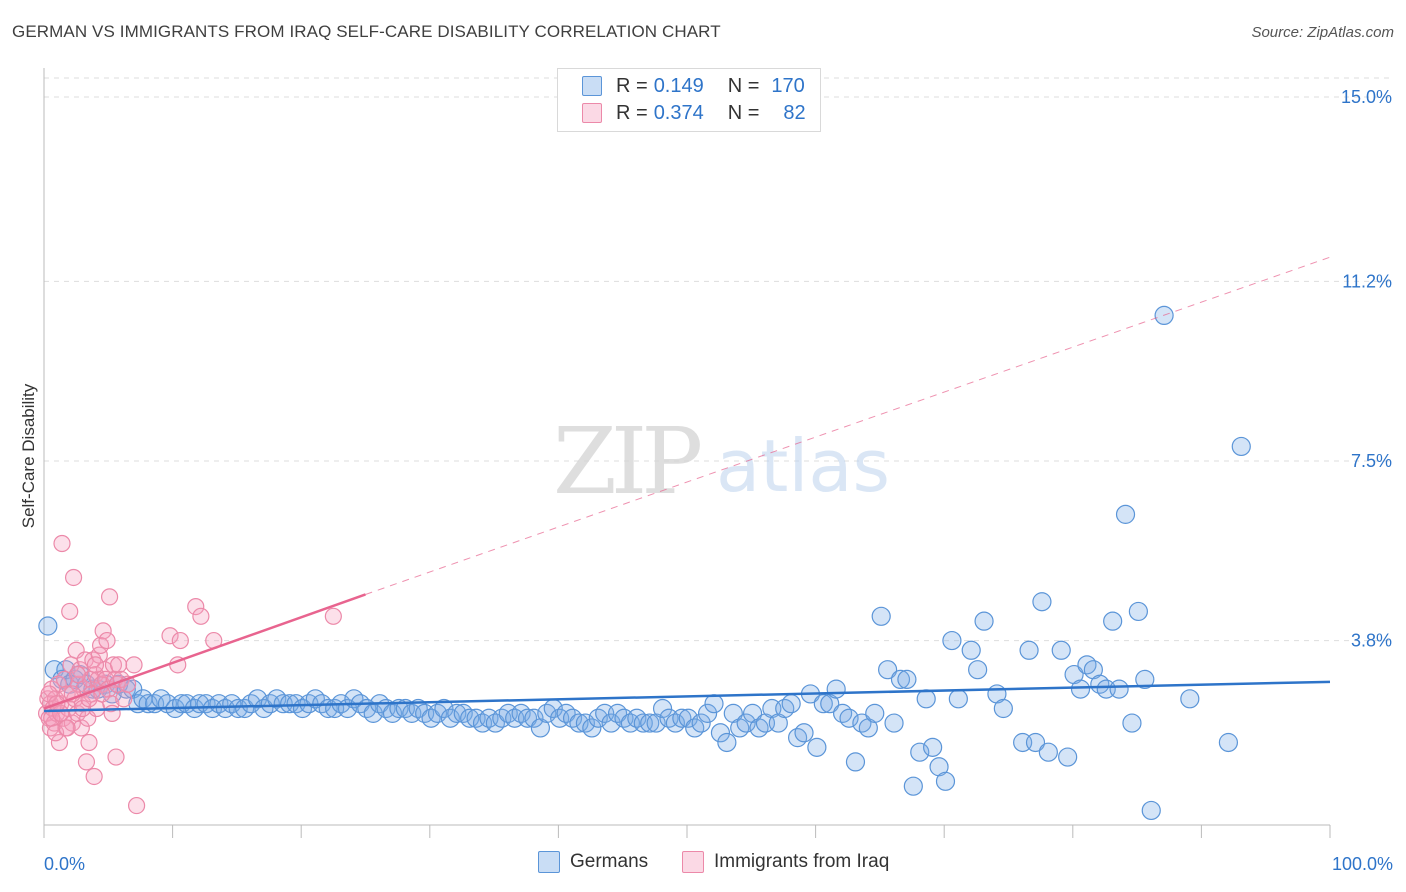  What do you see at coordinates (28, 455) in the screenshot?
I see `y-axis-label: Self-Care Disability` at bounding box center [28, 455].